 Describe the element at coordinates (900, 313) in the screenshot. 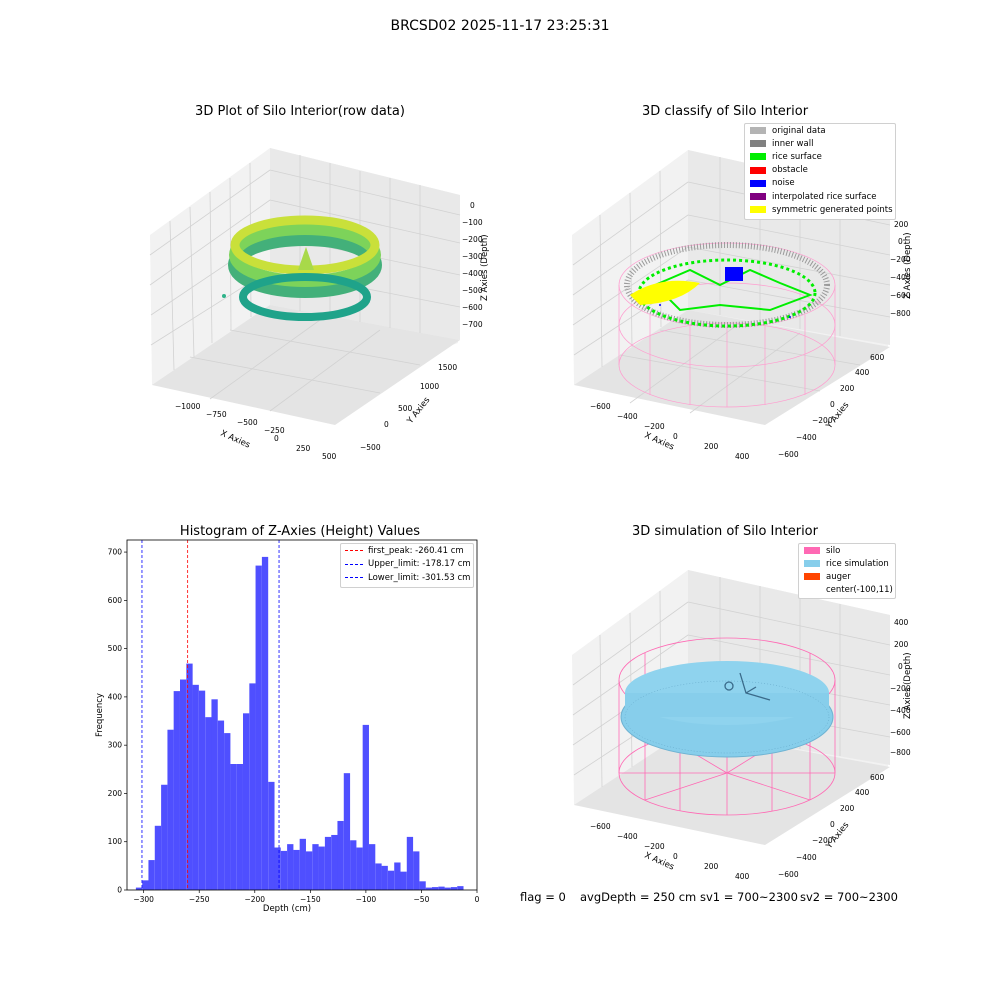

I see `svg-text: −800` at that location.